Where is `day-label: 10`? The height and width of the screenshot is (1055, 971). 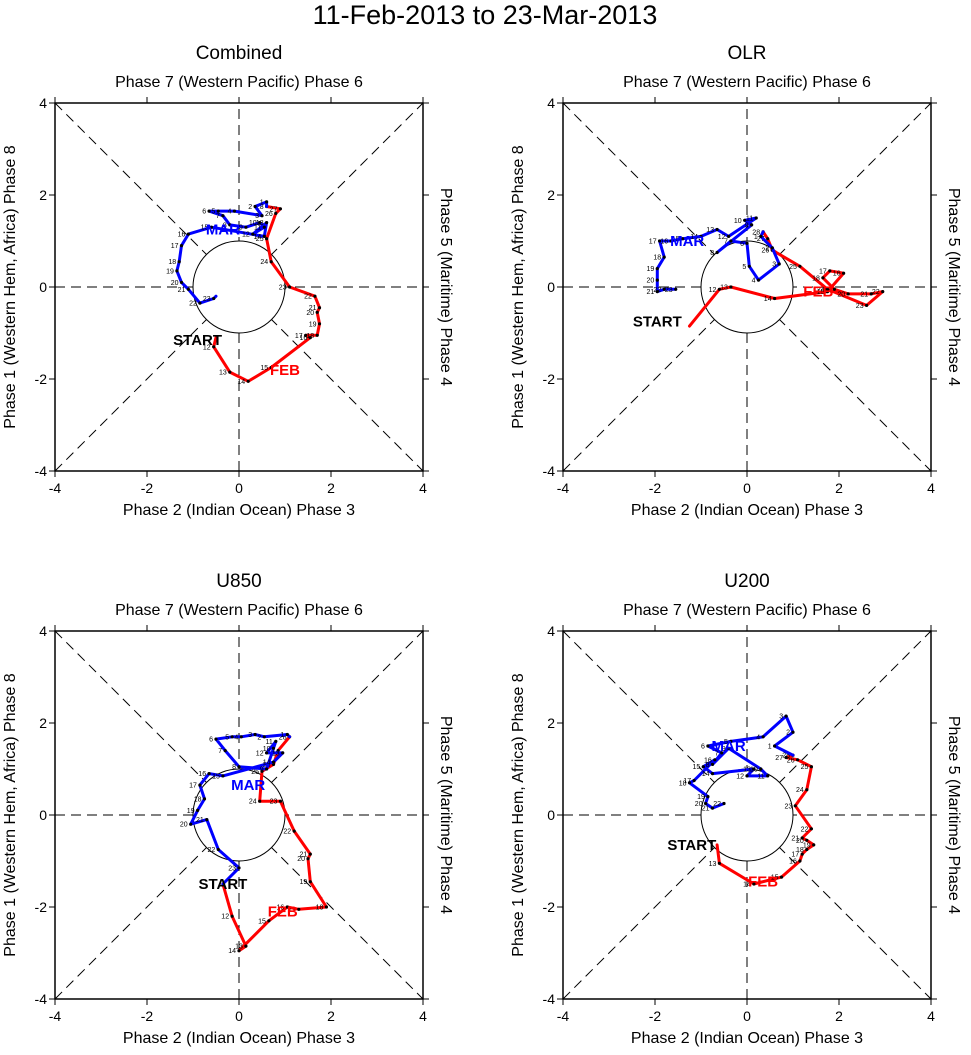 day-label: 10 is located at coordinates (253, 223).